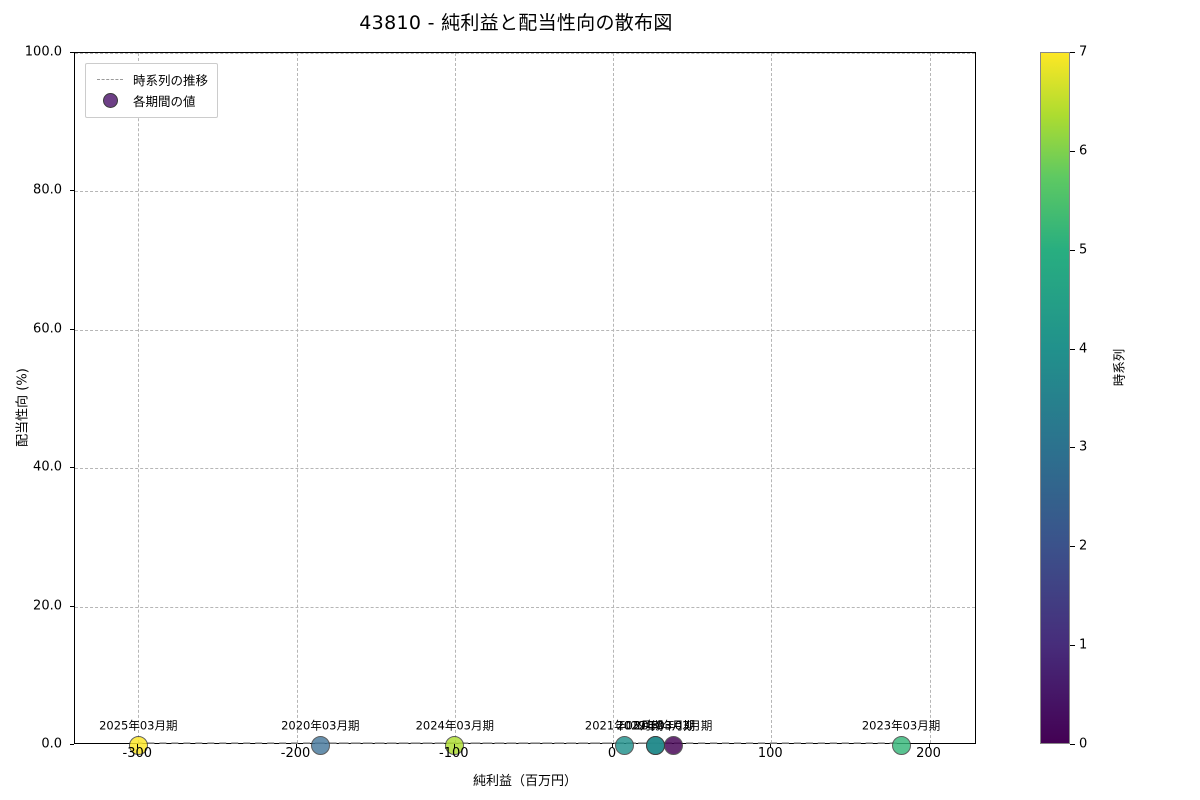  Describe the element at coordinates (43, 52) in the screenshot. I see `y-tick-label: 100.0` at that location.